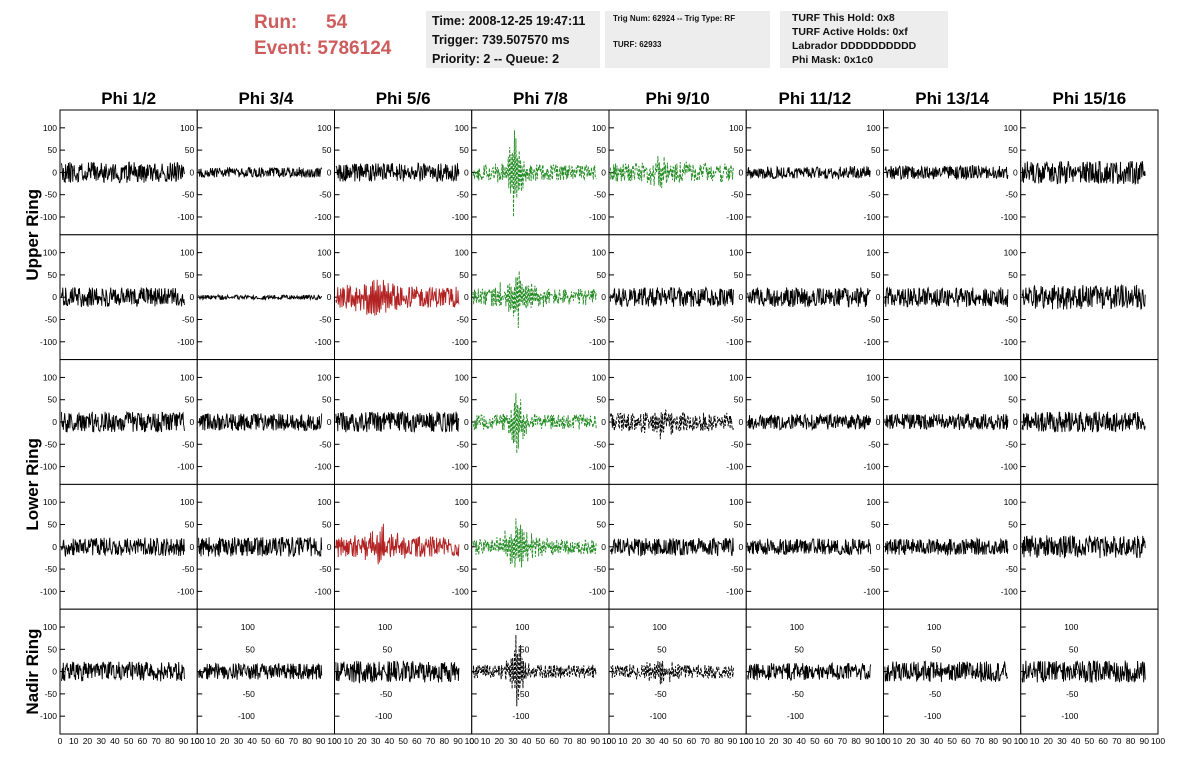 This screenshot has height=772, width=1196. I want to click on turf-active-holds: TURF Active Holds: 0xf, so click(850, 32).